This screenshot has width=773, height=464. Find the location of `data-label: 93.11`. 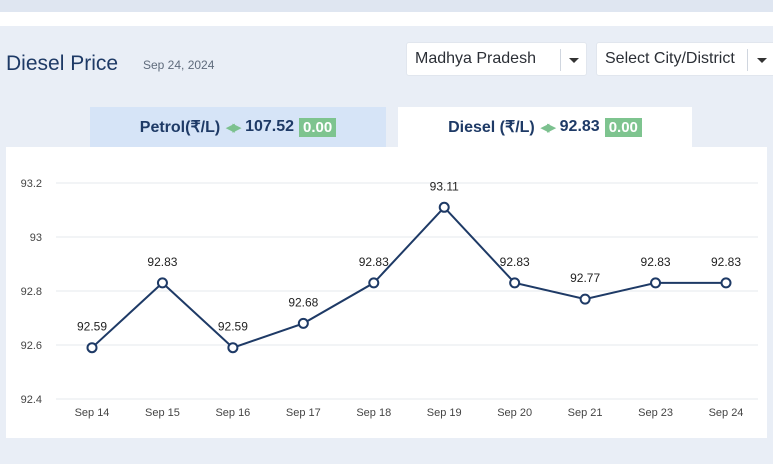

data-label: 93.11 is located at coordinates (444, 186).